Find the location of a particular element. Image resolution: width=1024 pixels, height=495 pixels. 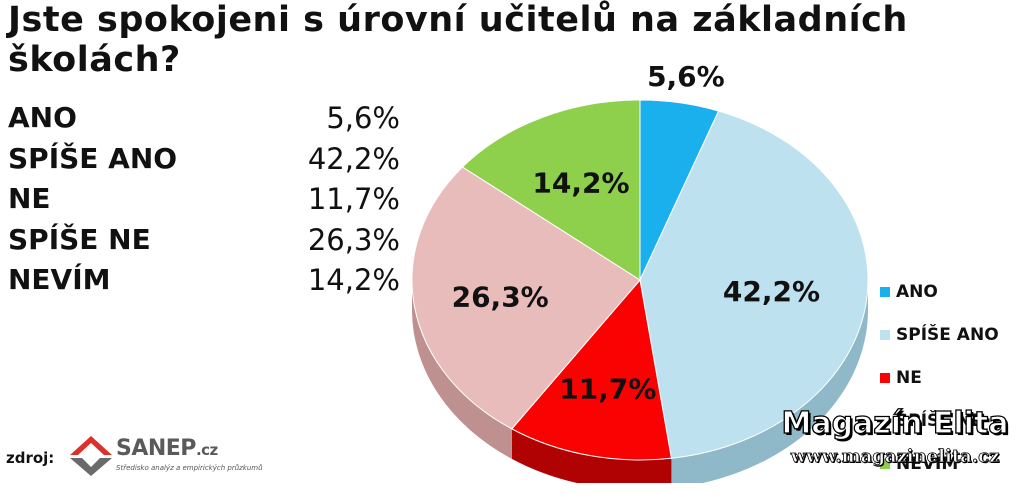

row-label: SPÍŠE NE is located at coordinates (79, 239).